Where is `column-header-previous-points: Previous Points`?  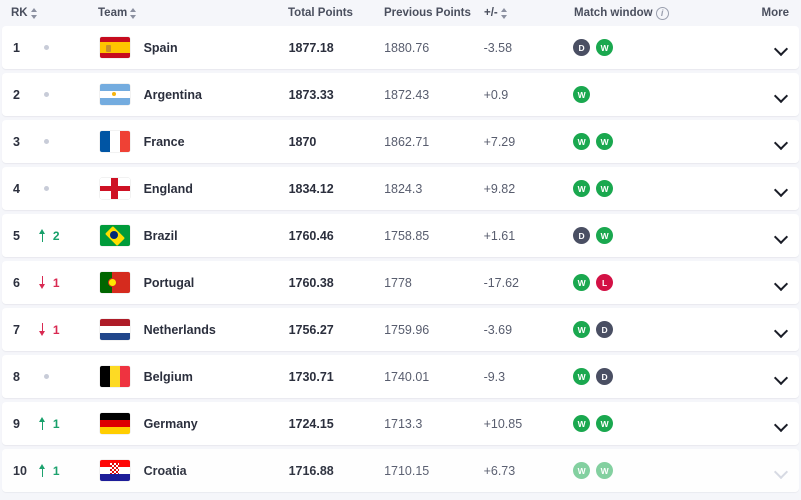 column-header-previous-points: Previous Points is located at coordinates (434, 13).